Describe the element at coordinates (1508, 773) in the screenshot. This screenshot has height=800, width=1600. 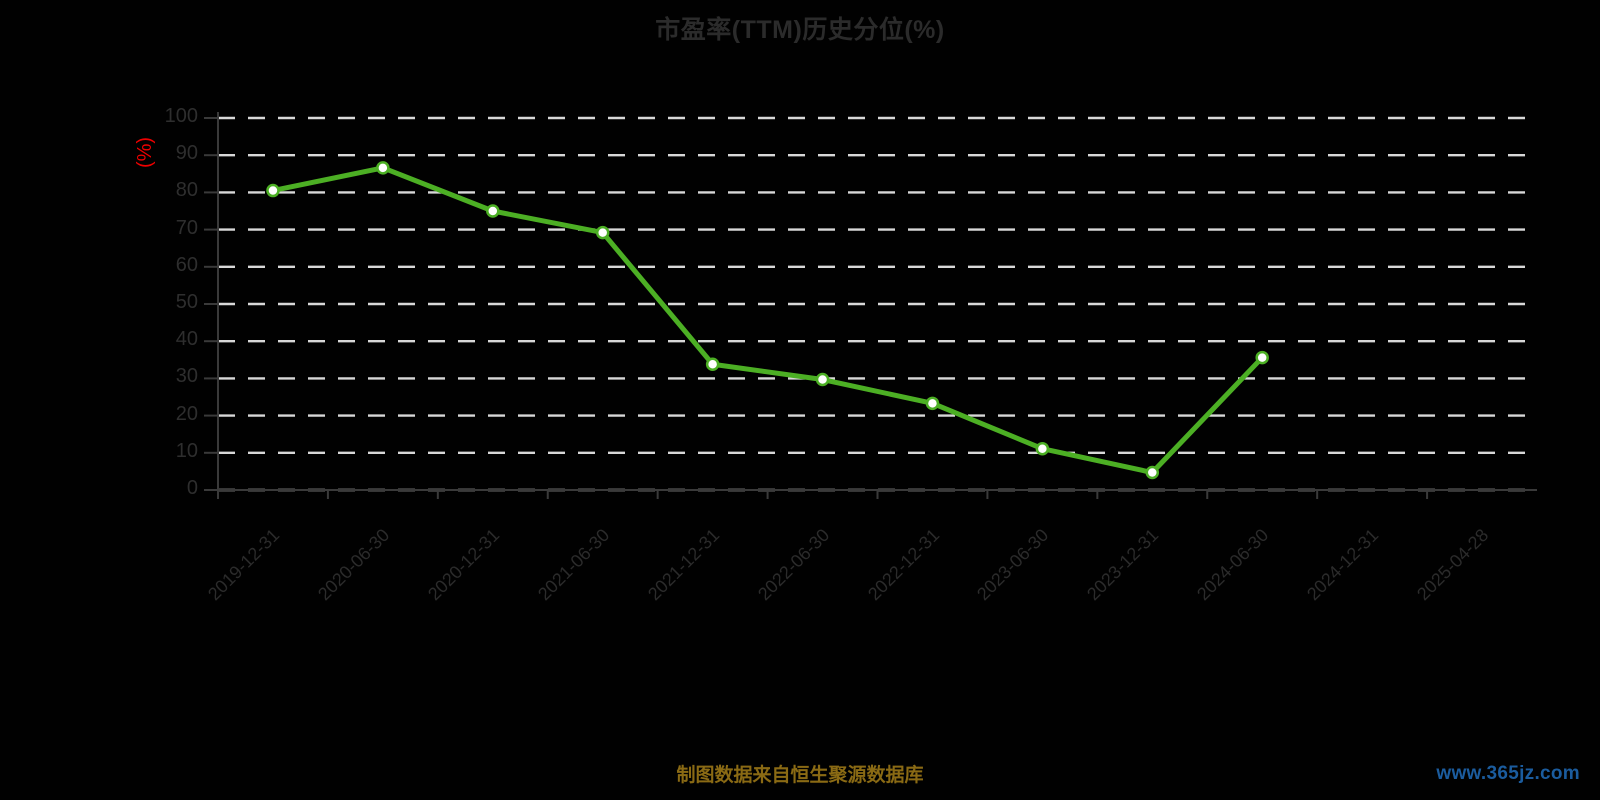
I see `site-watermark: www.365jz.com` at that location.